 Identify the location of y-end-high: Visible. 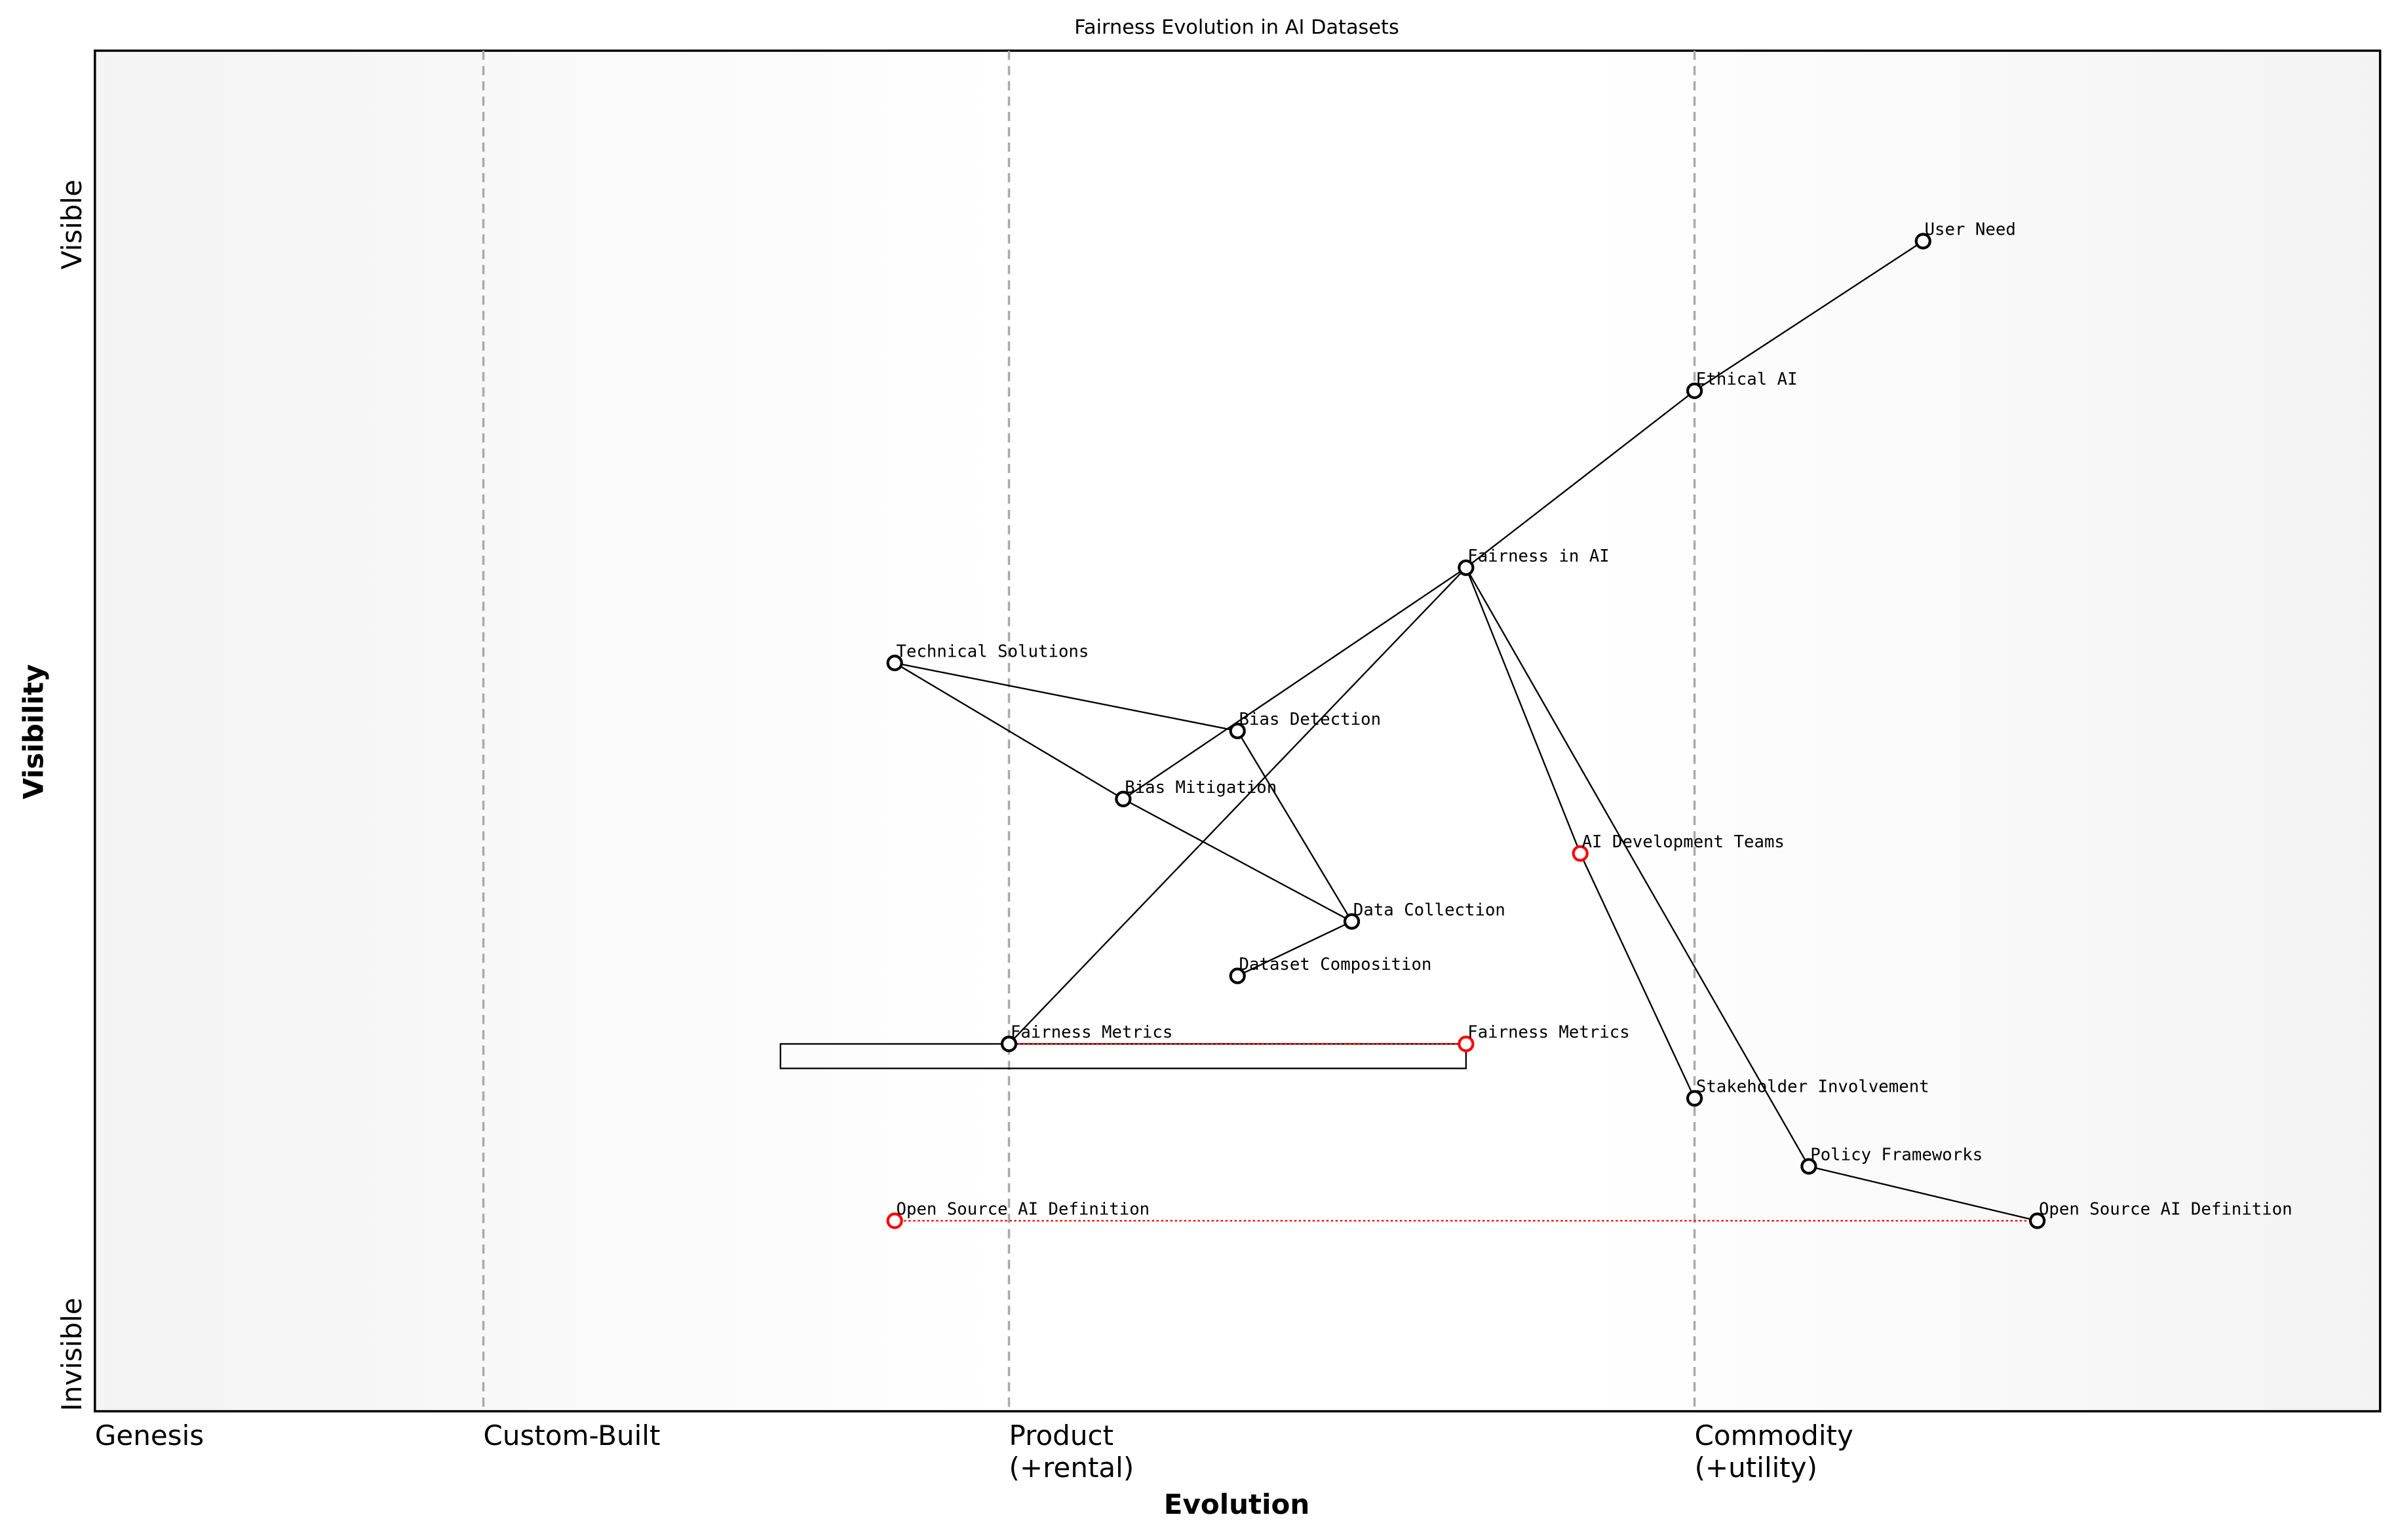
(72, 224).